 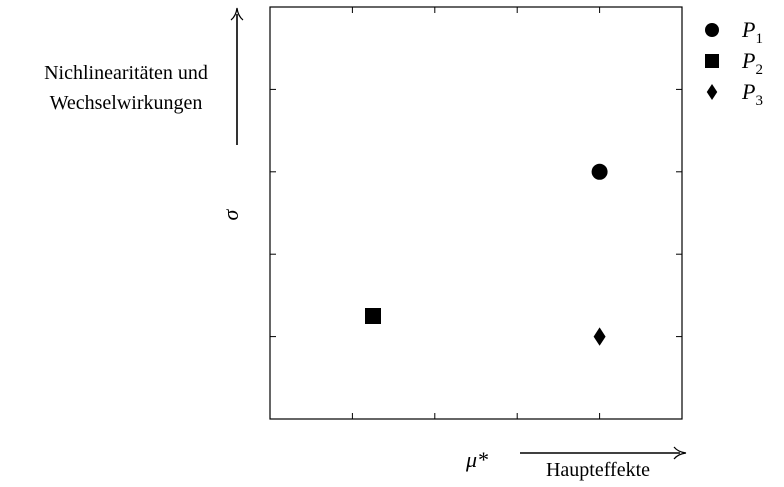 I want to click on x-arrow-label: Haupteffekte, so click(x=598, y=470).